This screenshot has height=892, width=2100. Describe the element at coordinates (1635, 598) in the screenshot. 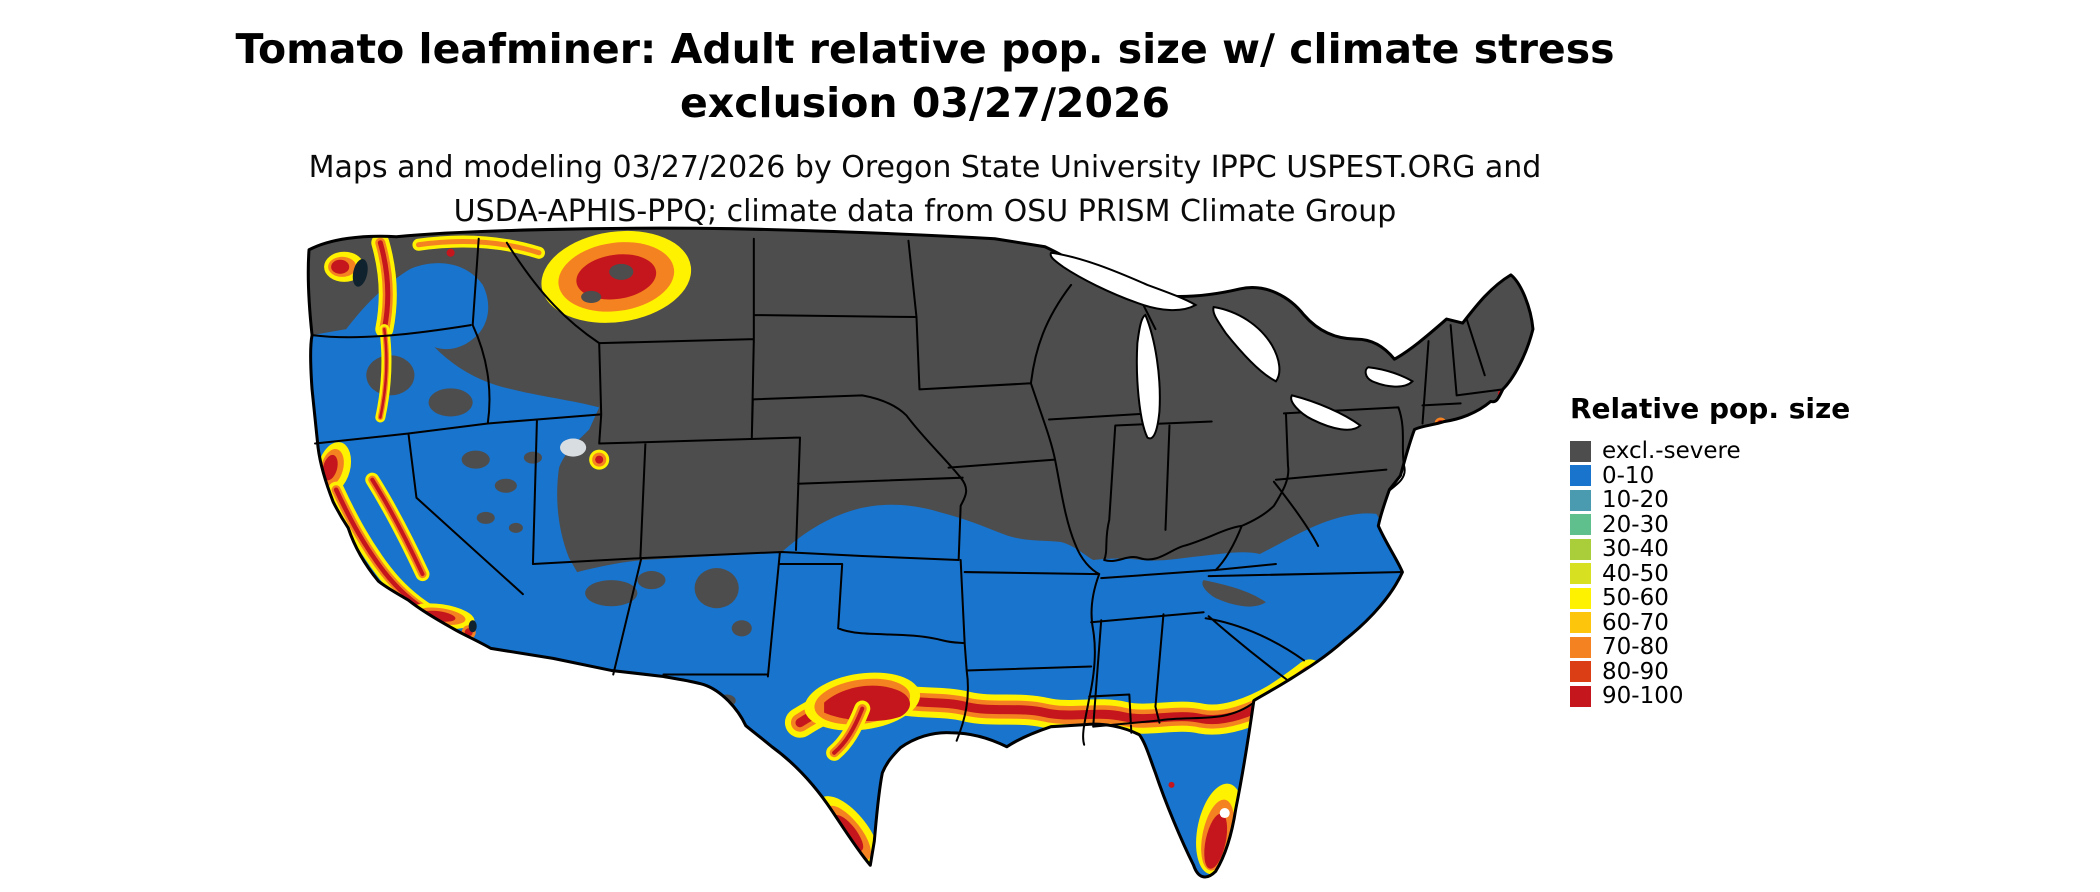

I see `legend-label: 50-60` at that location.